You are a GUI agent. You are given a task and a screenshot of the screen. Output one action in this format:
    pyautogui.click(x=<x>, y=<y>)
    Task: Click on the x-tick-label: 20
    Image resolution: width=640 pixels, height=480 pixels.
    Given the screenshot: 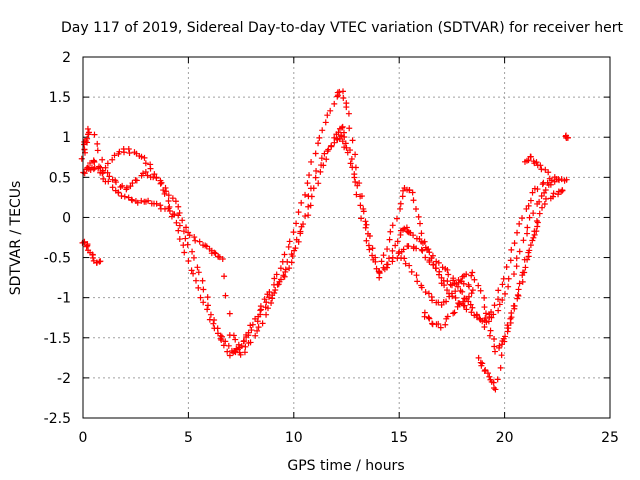 What is the action you would take?
    pyautogui.click(x=505, y=438)
    